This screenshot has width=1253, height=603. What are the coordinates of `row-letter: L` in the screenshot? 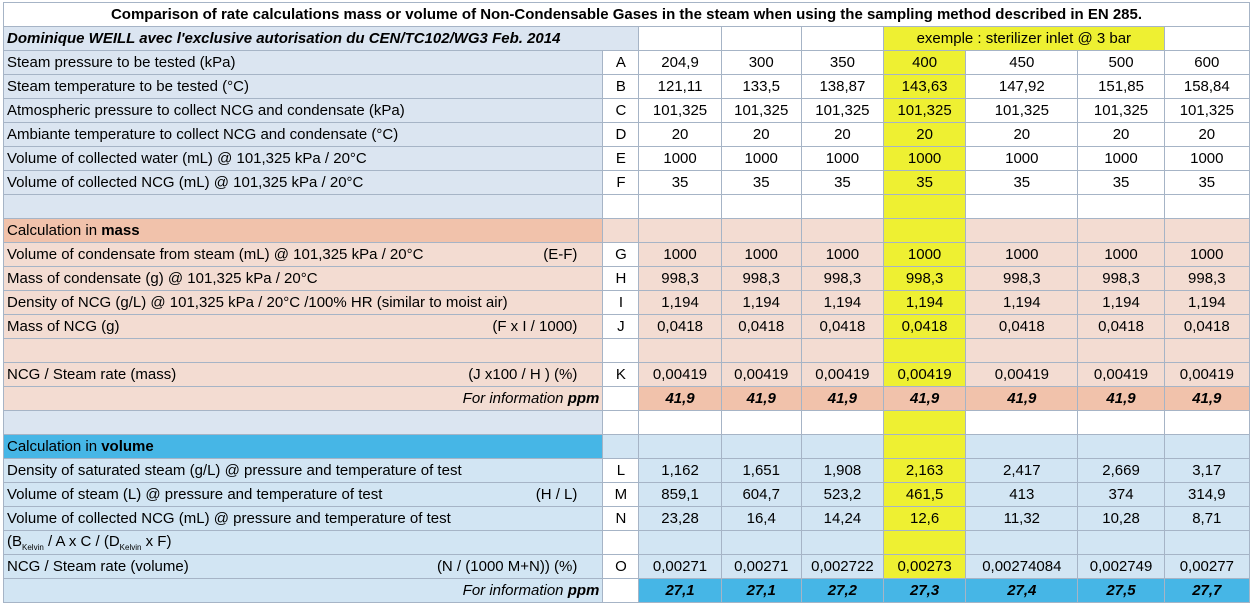 It's located at (621, 470).